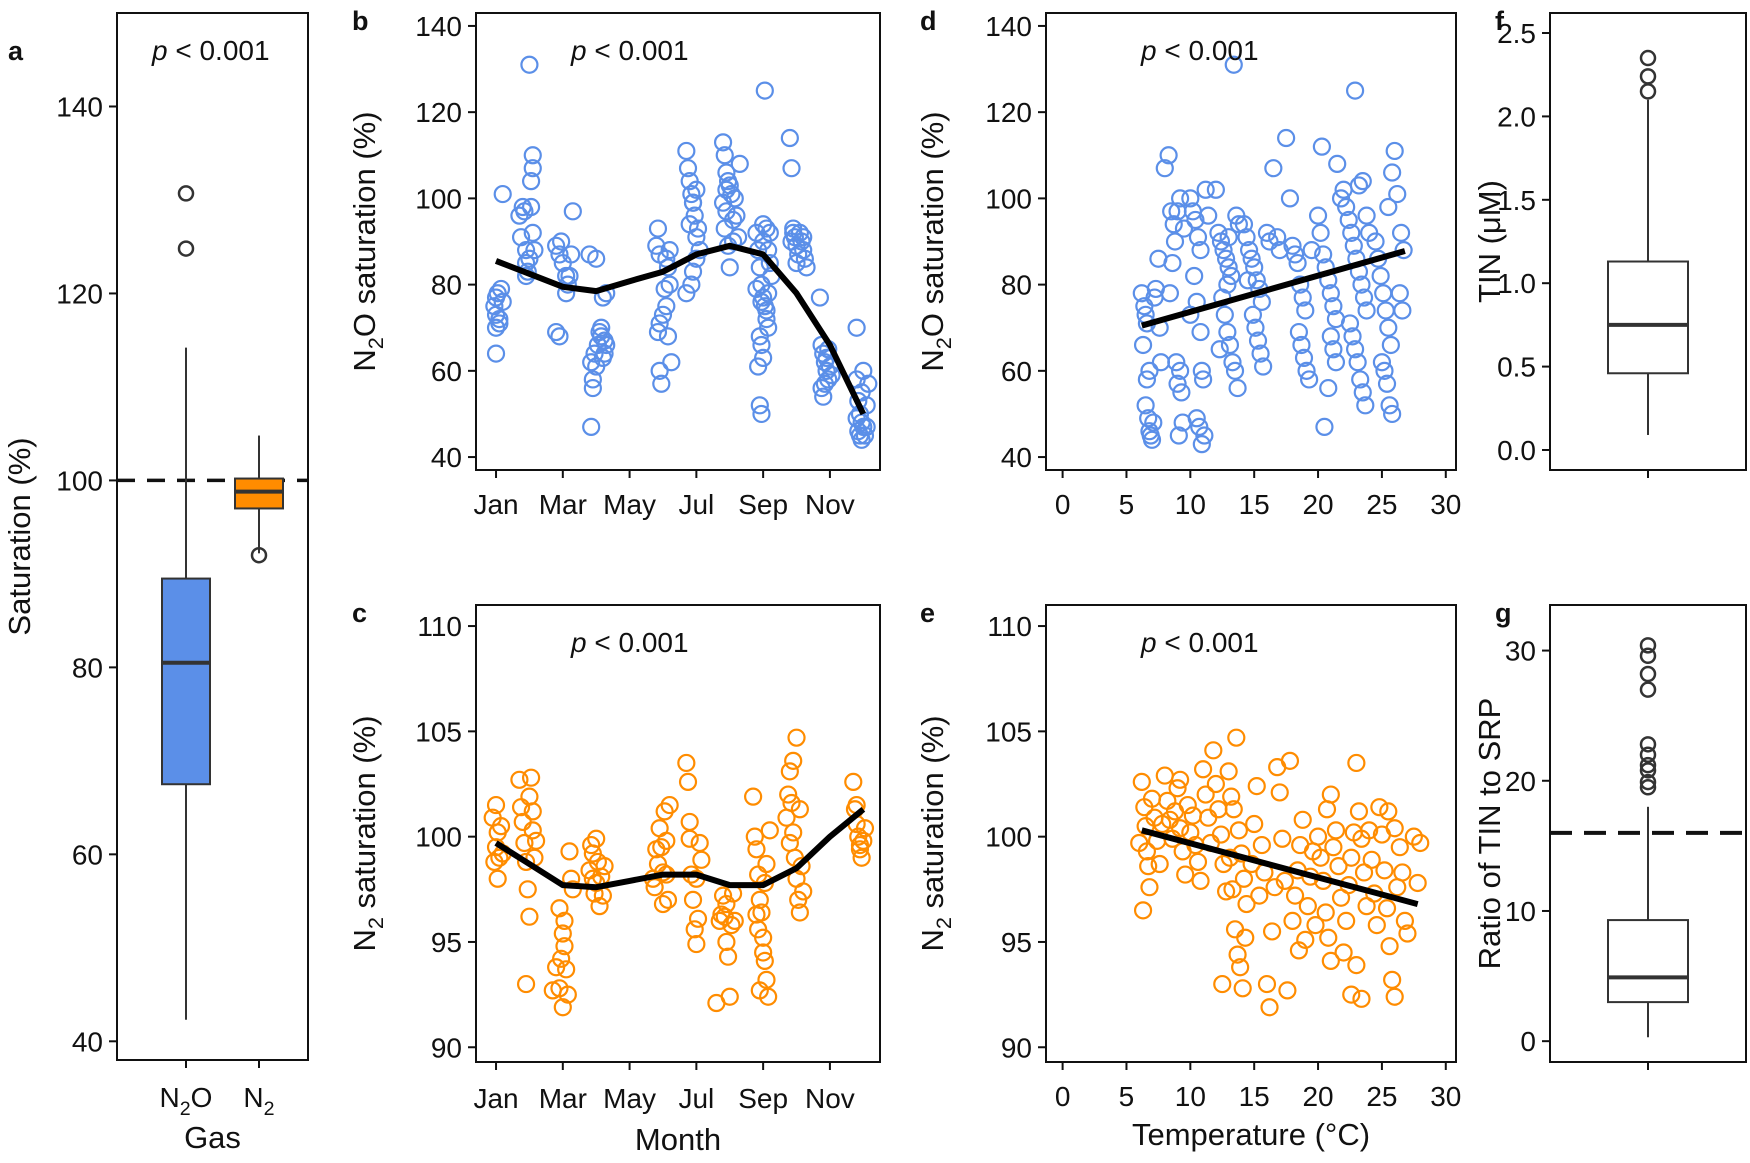 This screenshot has height=1163, width=1750. What do you see at coordinates (678, 1139) in the screenshot?
I see `x-axis-title: Month` at bounding box center [678, 1139].